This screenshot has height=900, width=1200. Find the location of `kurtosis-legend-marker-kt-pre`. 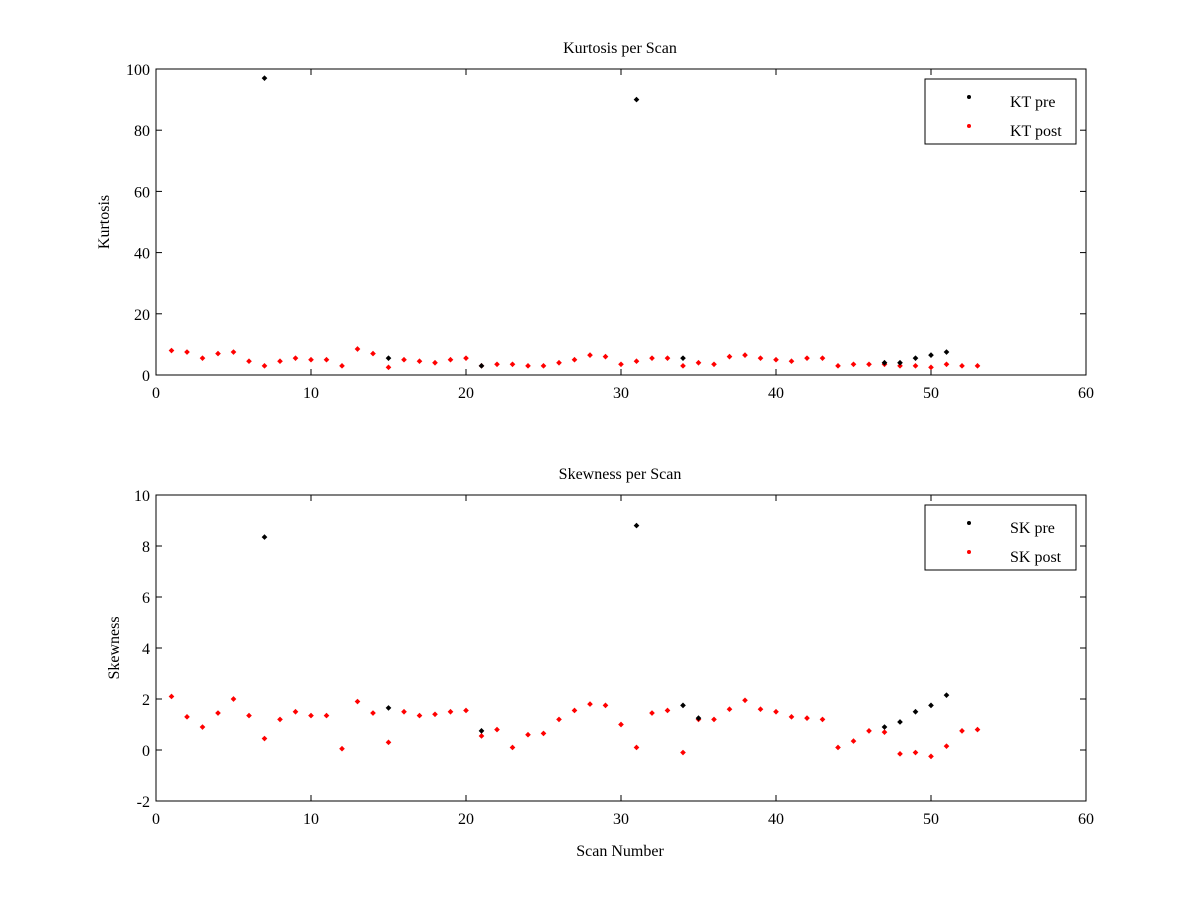

kurtosis-legend-marker-kt-pre is located at coordinates (969, 97).